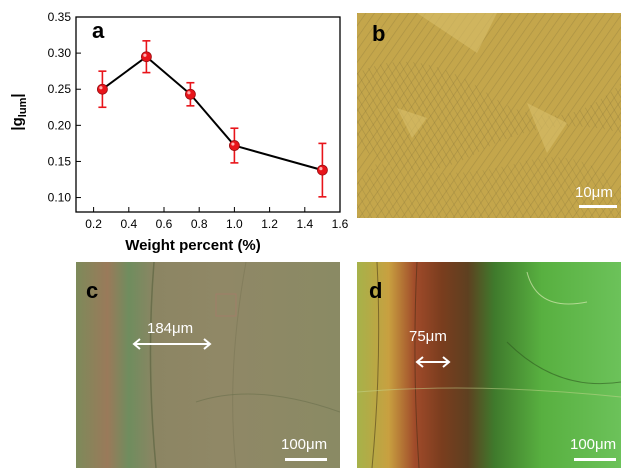  I want to click on x-tick-label: 1.6, so click(340, 224).